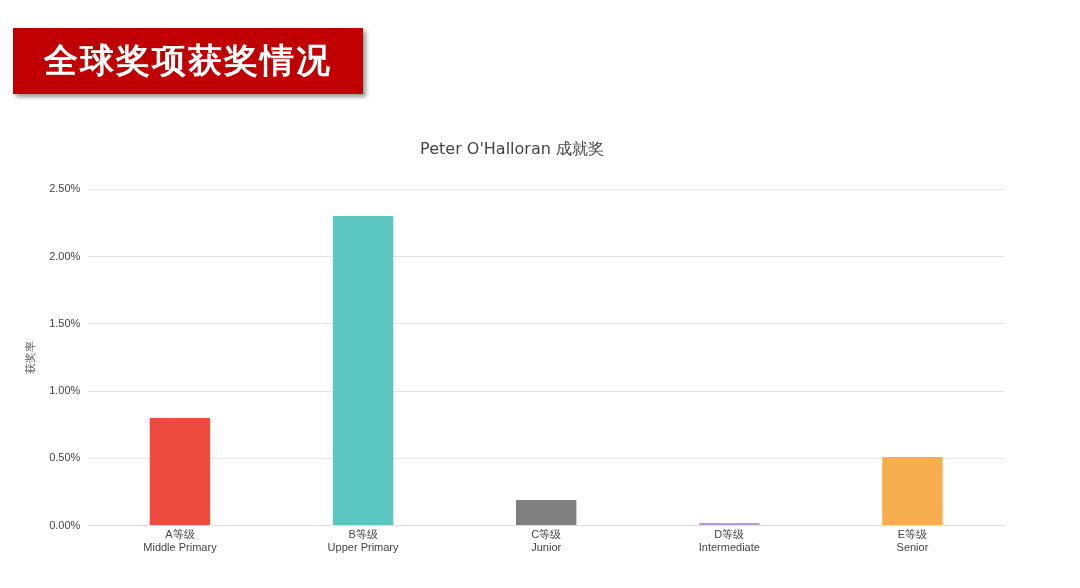 This screenshot has width=1080, height=588. Describe the element at coordinates (512, 148) in the screenshot. I see `chart-title: Peter O'Halloran 成就奖` at that location.